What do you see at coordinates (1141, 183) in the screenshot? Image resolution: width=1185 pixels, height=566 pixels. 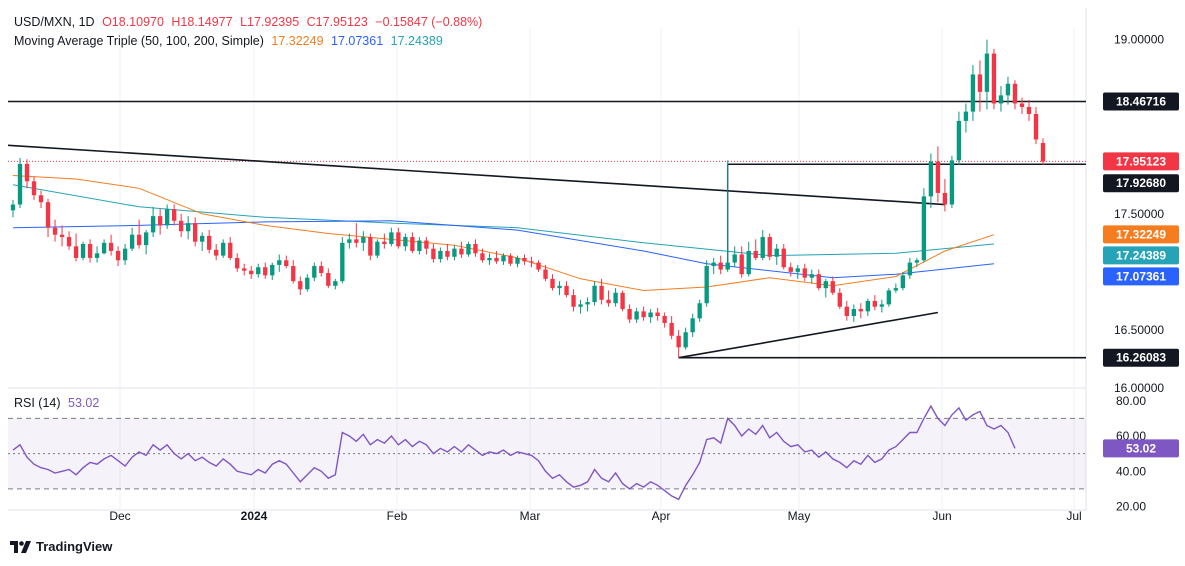 I see `price-tag-level: 17.92680` at bounding box center [1141, 183].